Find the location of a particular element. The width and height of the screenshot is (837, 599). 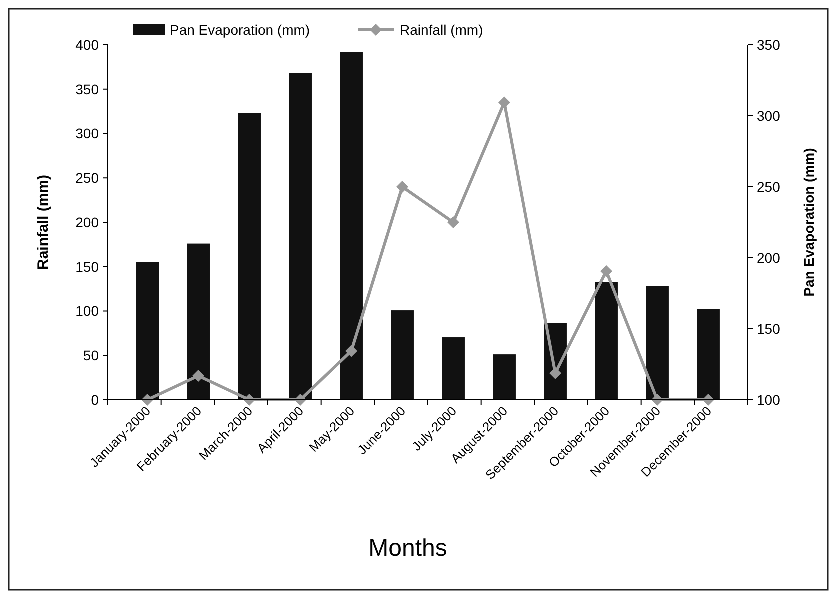

y-axis-title: Rainfall (mm) is located at coordinates (43, 222).